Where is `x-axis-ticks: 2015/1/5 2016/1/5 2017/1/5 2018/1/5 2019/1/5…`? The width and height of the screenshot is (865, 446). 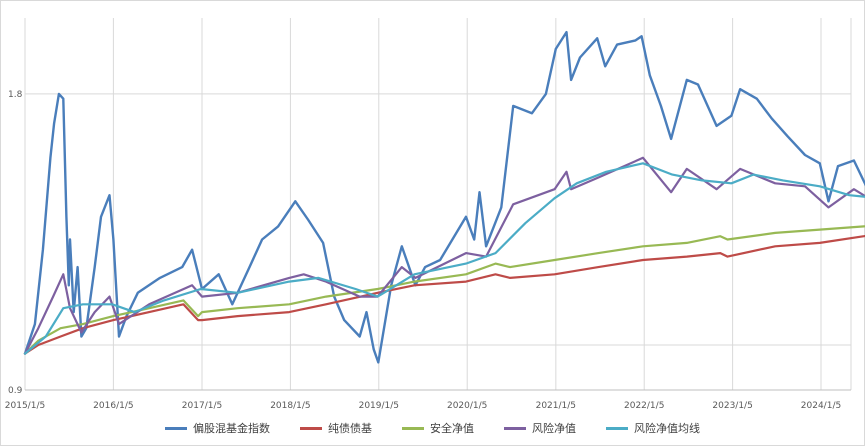
x-axis-ticks: 2015/1/5 2016/1/5 2017/1/5 2018/1/5 2019/1/5… is located at coordinates (423, 406).